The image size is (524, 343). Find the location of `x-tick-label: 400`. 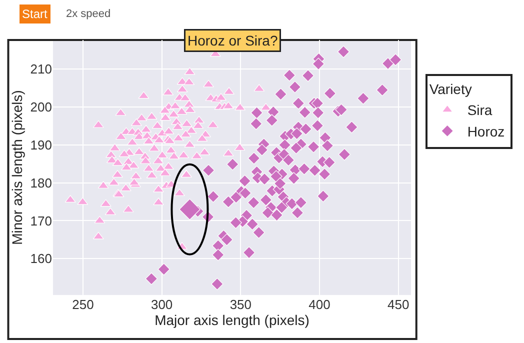

x-tick-label: 400 is located at coordinates (319, 304).